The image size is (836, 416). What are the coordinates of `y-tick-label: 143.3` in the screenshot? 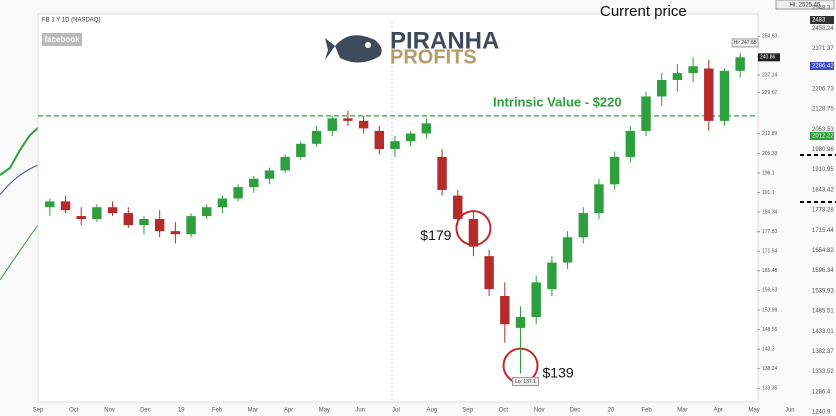 It's located at (768, 349).